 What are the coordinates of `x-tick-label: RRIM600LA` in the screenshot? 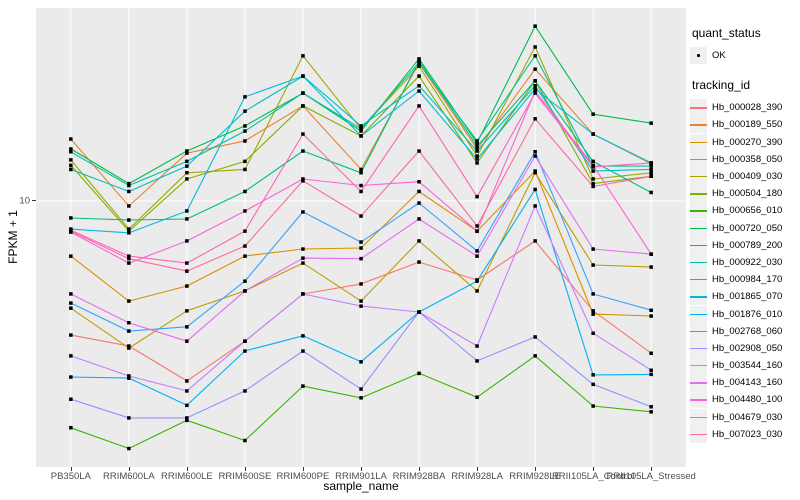 It's located at (128, 476).